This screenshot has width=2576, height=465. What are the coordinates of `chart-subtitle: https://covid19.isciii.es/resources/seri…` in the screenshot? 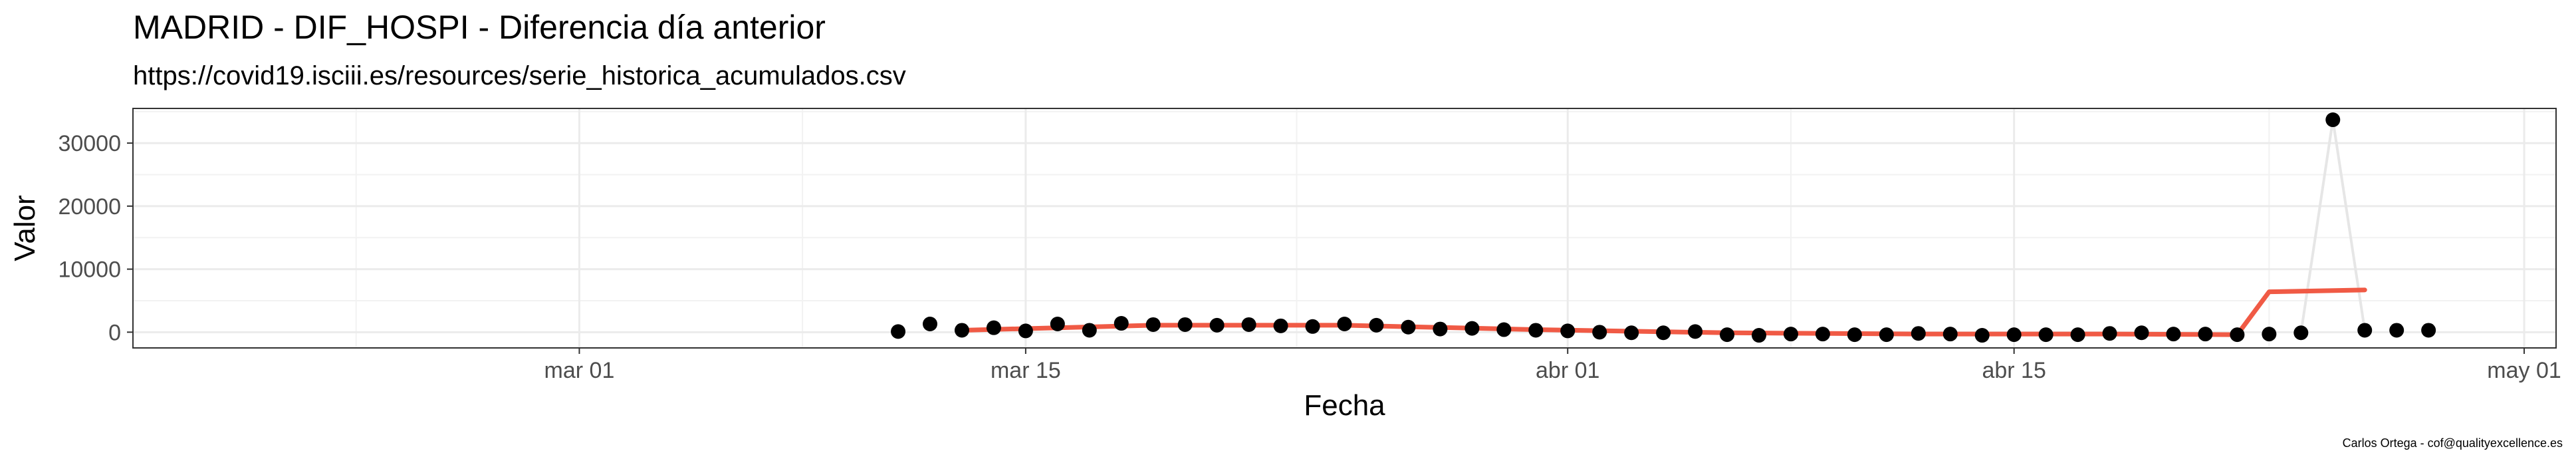 It's located at (519, 75).